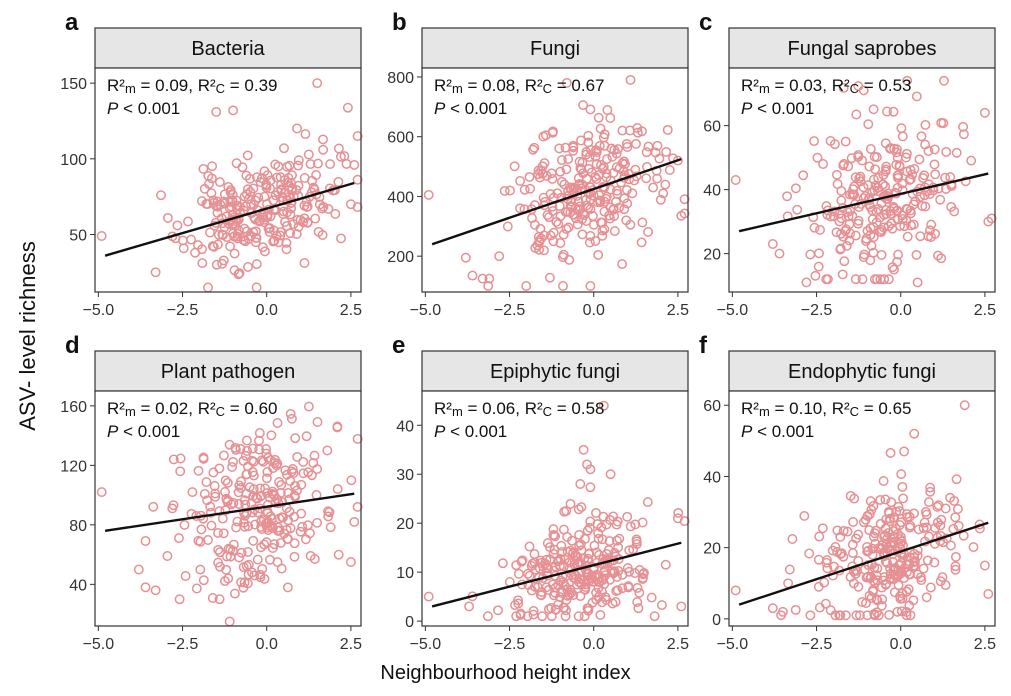 The height and width of the screenshot is (696, 1011). Describe the element at coordinates (826, 409) in the screenshot. I see `stats-r2: R²m = 0.10, R²C = 0.65` at that location.